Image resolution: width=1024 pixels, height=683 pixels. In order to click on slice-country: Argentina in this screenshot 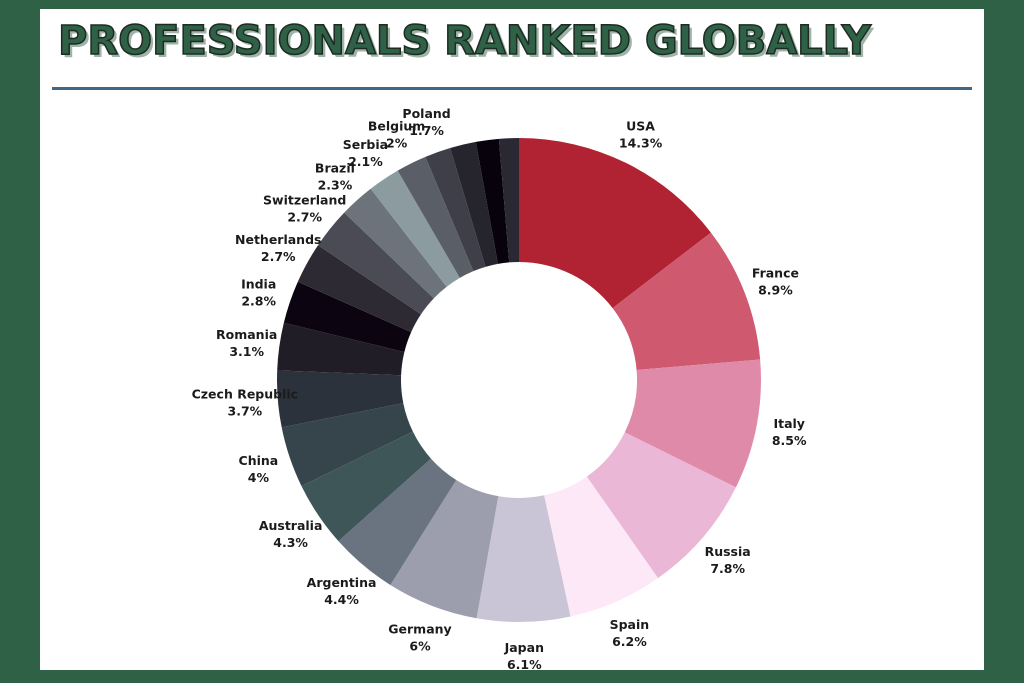, I will do `click(342, 582)`.